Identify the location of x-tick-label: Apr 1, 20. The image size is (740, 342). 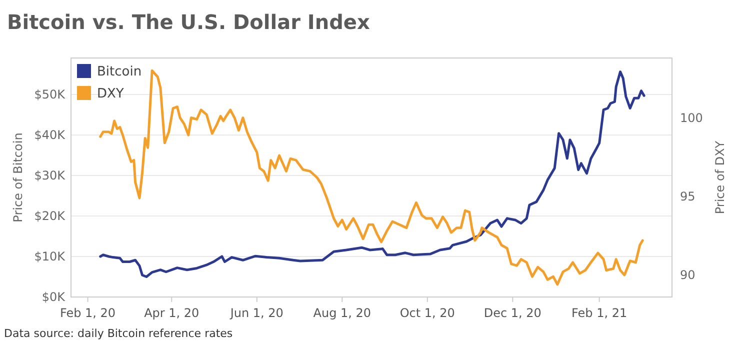
(172, 313).